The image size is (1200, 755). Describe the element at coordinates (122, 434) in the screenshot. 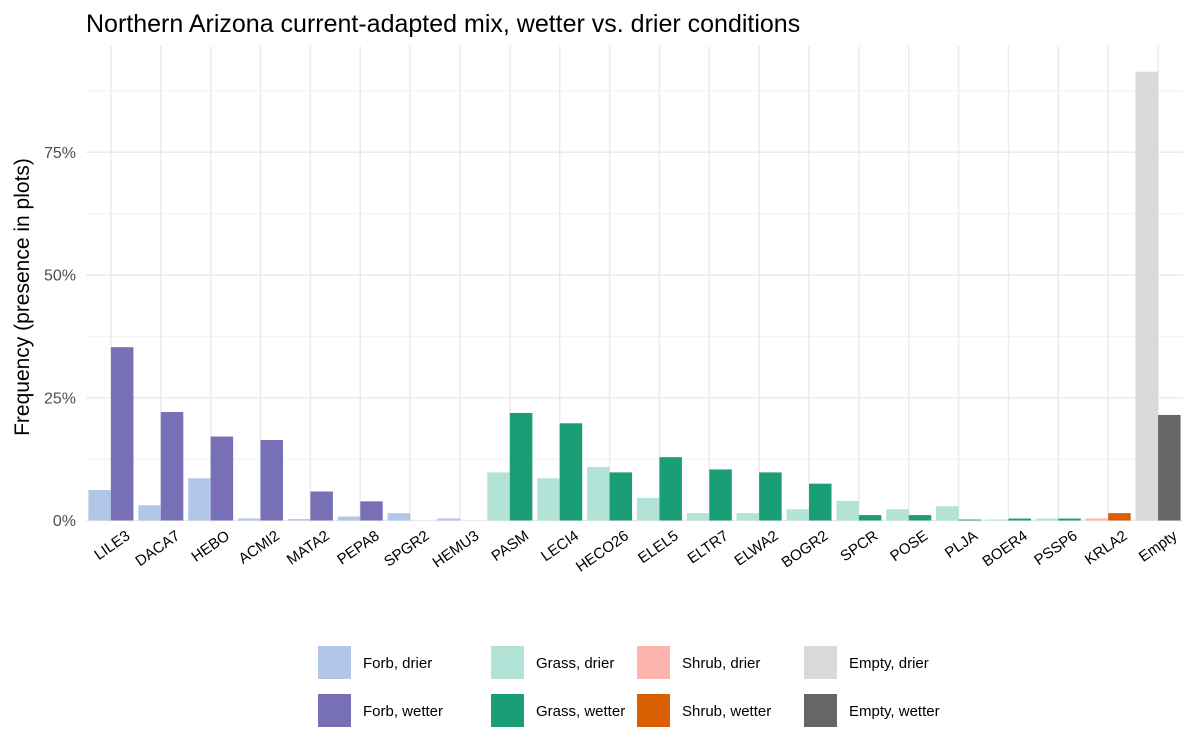

I see `bar-lile3-wetter` at that location.